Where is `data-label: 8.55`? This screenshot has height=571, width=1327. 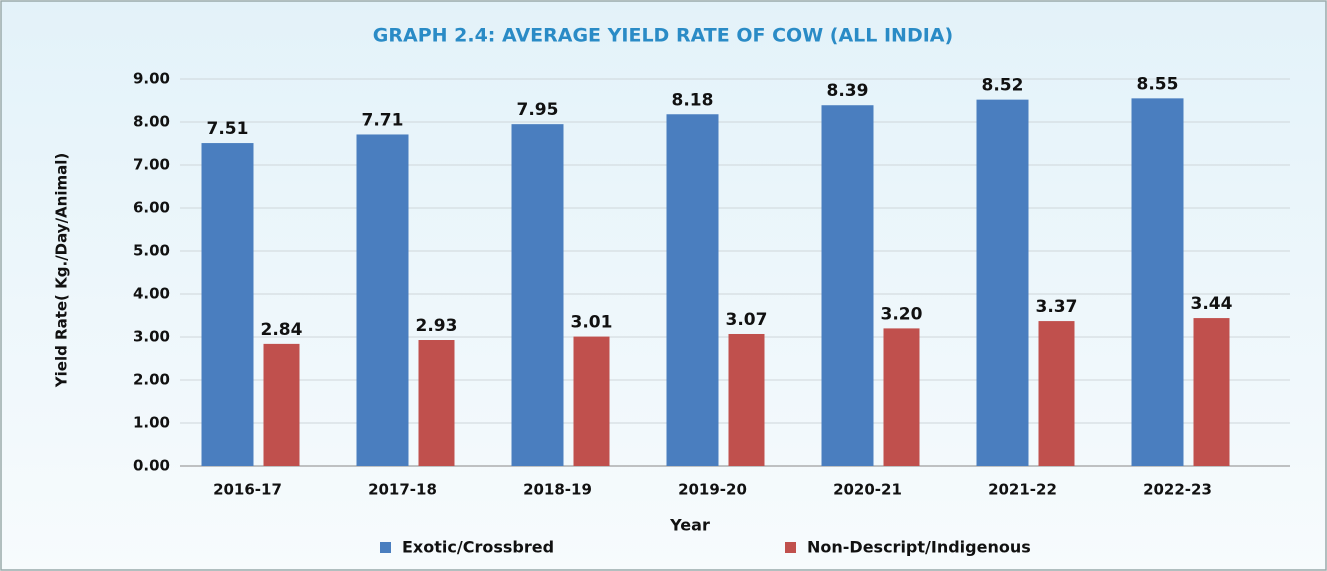 data-label: 8.55 is located at coordinates (1158, 84).